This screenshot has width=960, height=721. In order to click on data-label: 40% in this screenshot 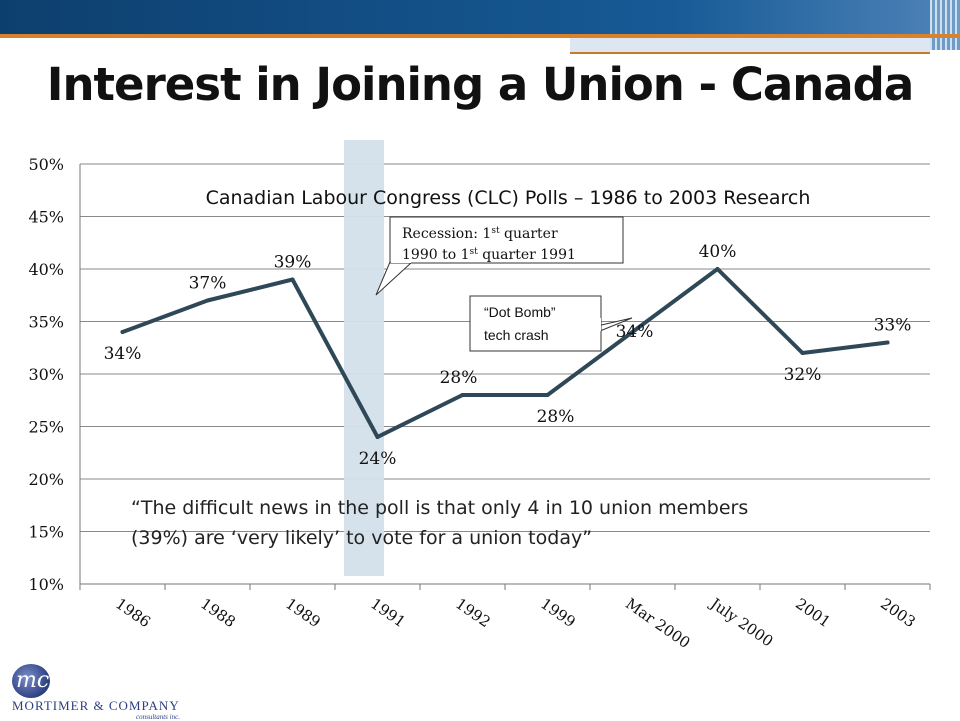, I will do `click(718, 252)`.